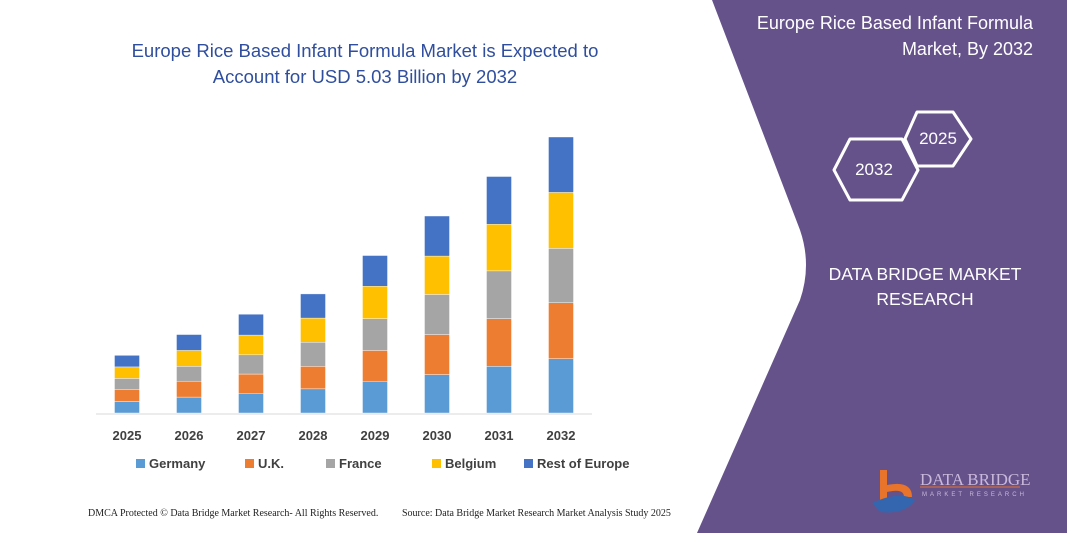 The image size is (1067, 533). What do you see at coordinates (499, 390) in the screenshot?
I see `bar-segment-germany-2031` at bounding box center [499, 390].